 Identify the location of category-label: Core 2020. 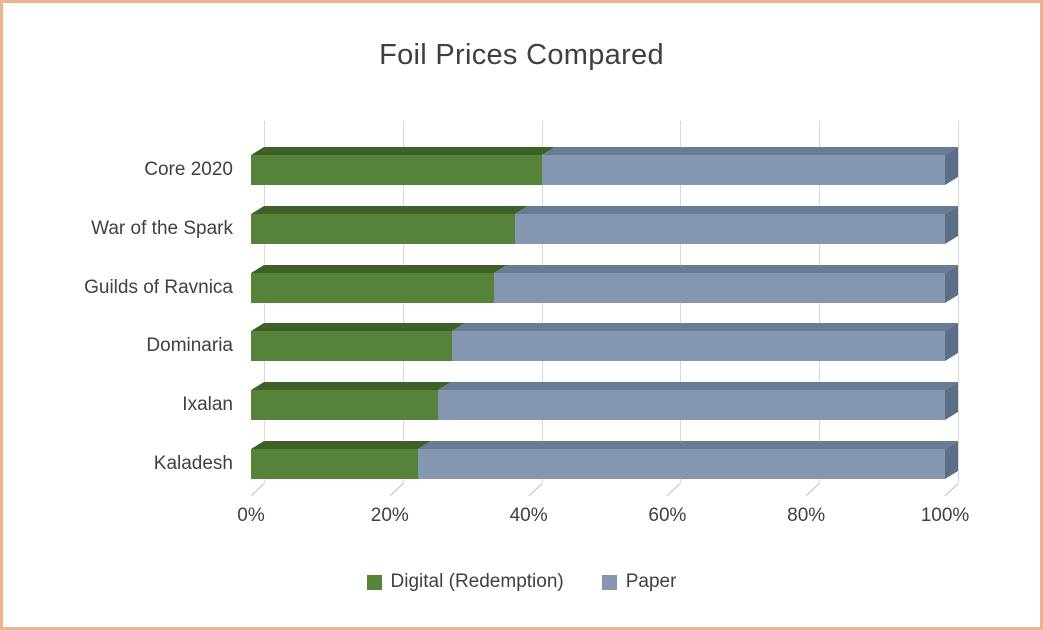
(188, 169).